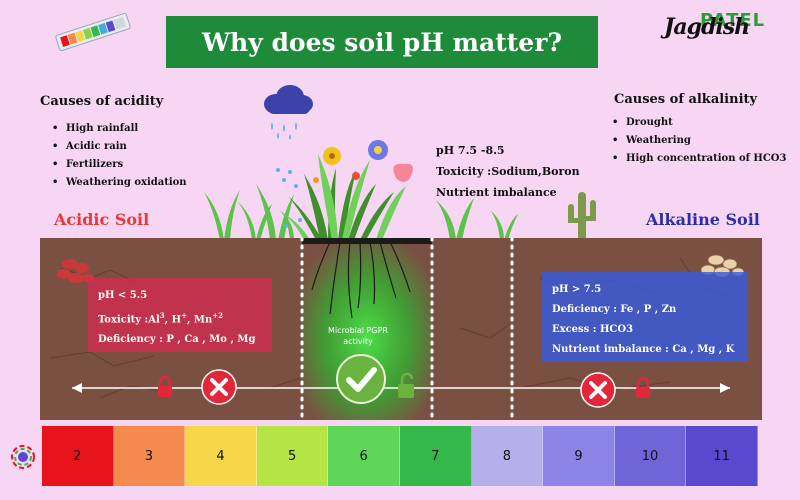 The width and height of the screenshot is (800, 500). I want to click on alkaline-soil-label: Alkaline Soil, so click(703, 219).